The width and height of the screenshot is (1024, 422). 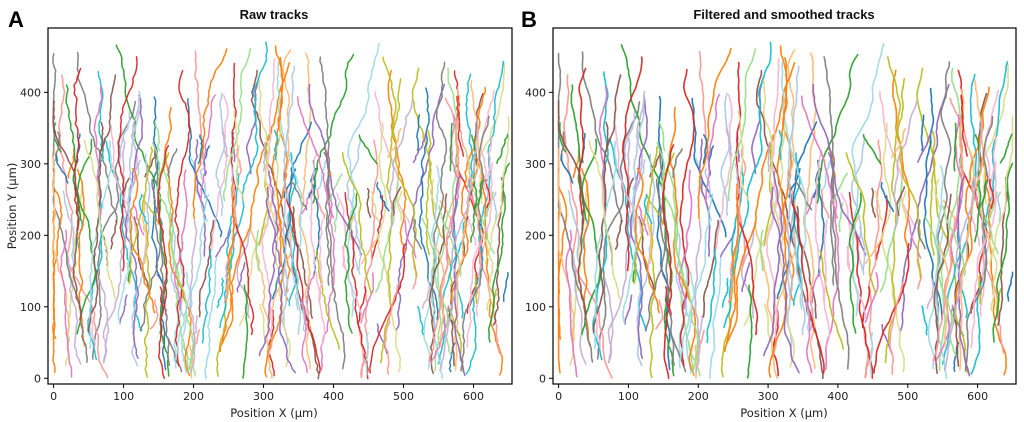 I want to click on panel-b-y-tick-label: 100, so click(x=535, y=307).